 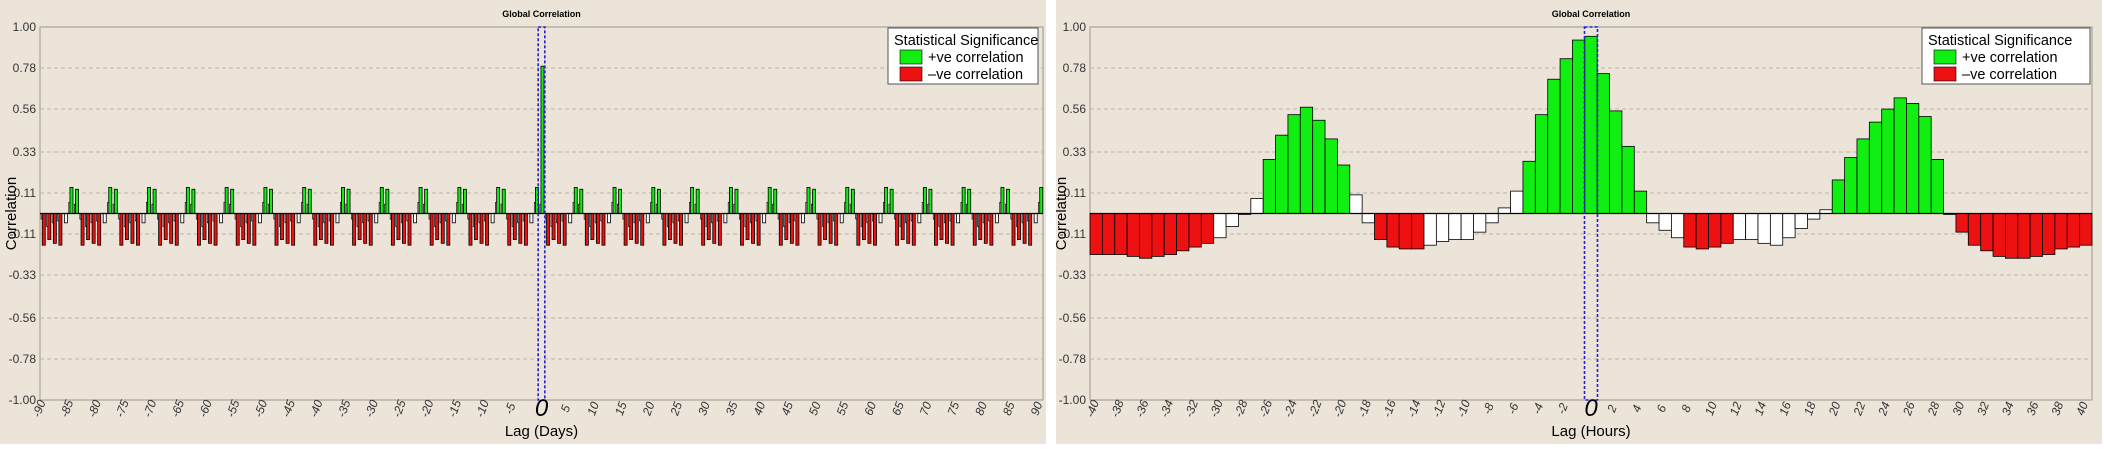 What do you see at coordinates (2010, 58) in the screenshot?
I see `legend-label-positive: +ve correlation` at bounding box center [2010, 58].